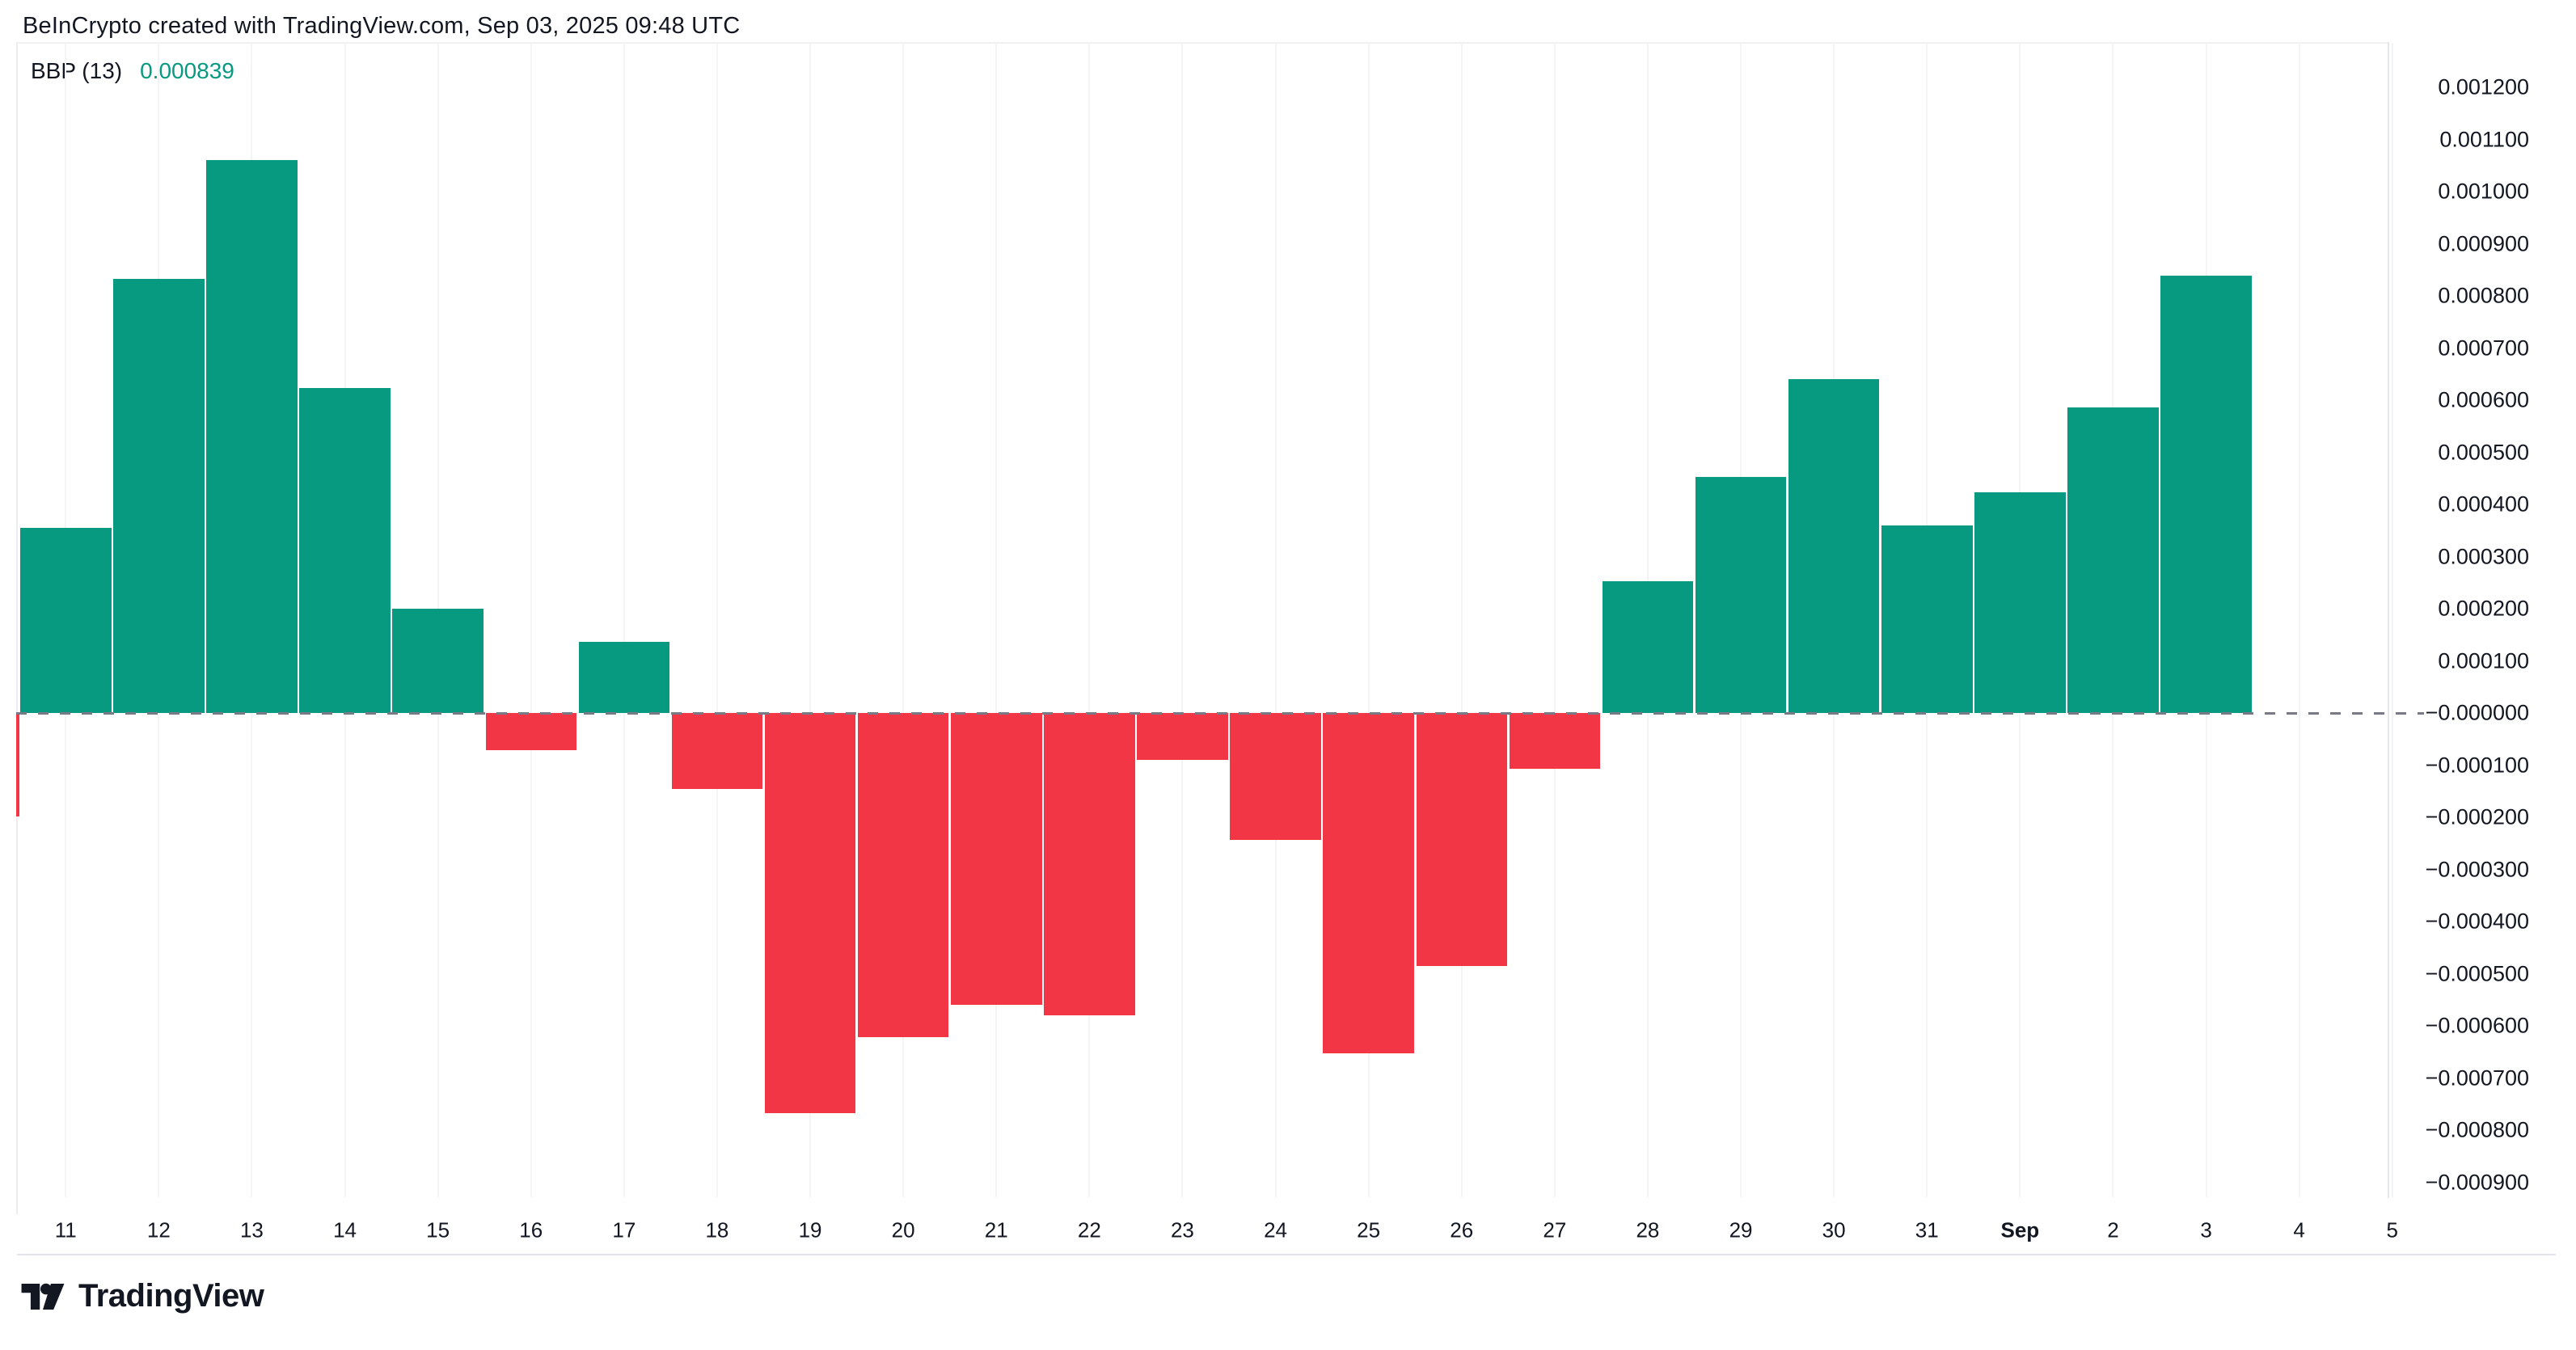  Describe the element at coordinates (2483, 660) in the screenshot. I see `y-axis-label: 0.000100` at that location.